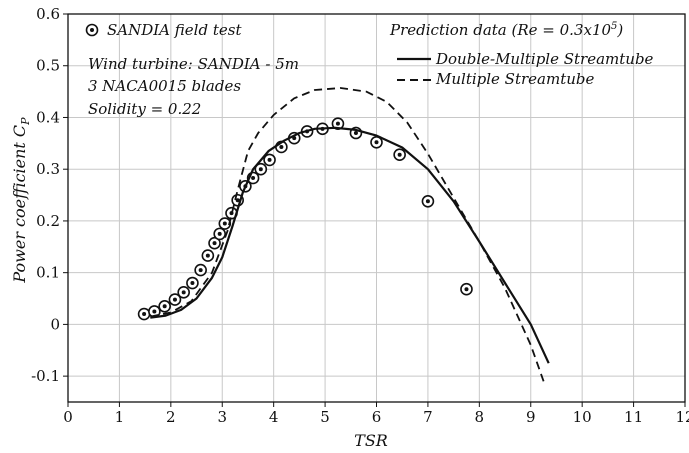  What do you see at coordinates (371, 440) in the screenshot?
I see `x-axis-label: TSR` at bounding box center [371, 440].